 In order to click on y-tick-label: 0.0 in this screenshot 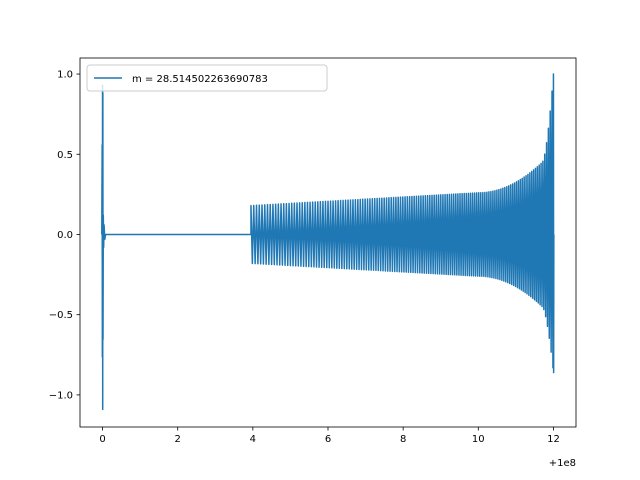, I will do `click(65, 235)`.